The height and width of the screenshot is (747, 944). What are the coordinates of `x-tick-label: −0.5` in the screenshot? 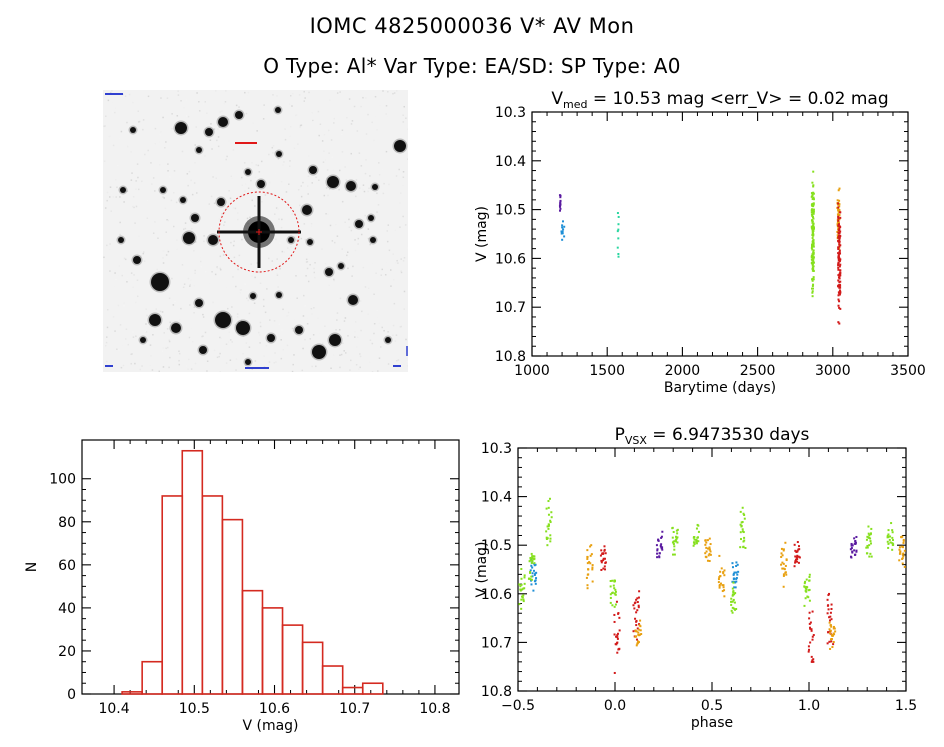 It's located at (518, 706).